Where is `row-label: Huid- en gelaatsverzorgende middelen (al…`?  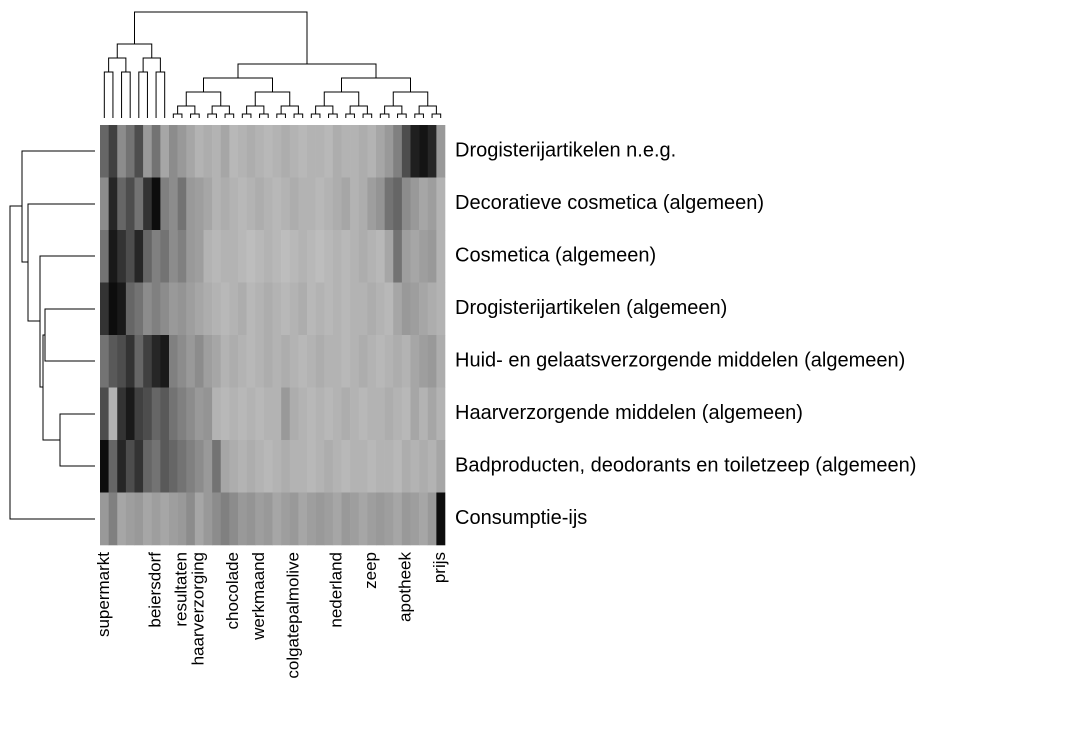 row-label: Huid- en gelaatsverzorgende middelen (al… is located at coordinates (680, 361).